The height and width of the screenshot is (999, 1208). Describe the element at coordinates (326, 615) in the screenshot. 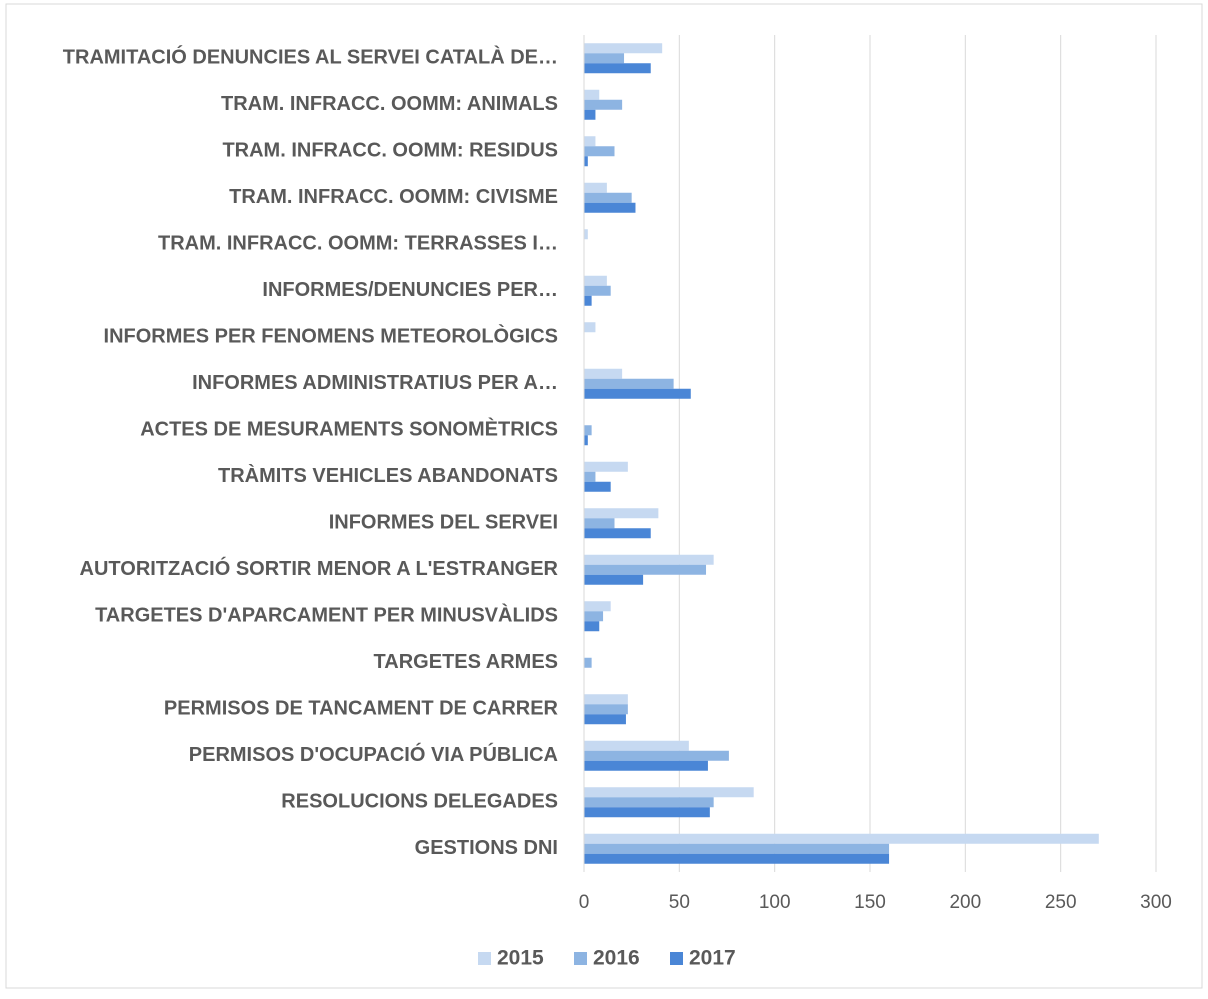

I see `y-tick-label: TARGETES D'APARCAMENT PER MINUSVÀLIDS` at that location.